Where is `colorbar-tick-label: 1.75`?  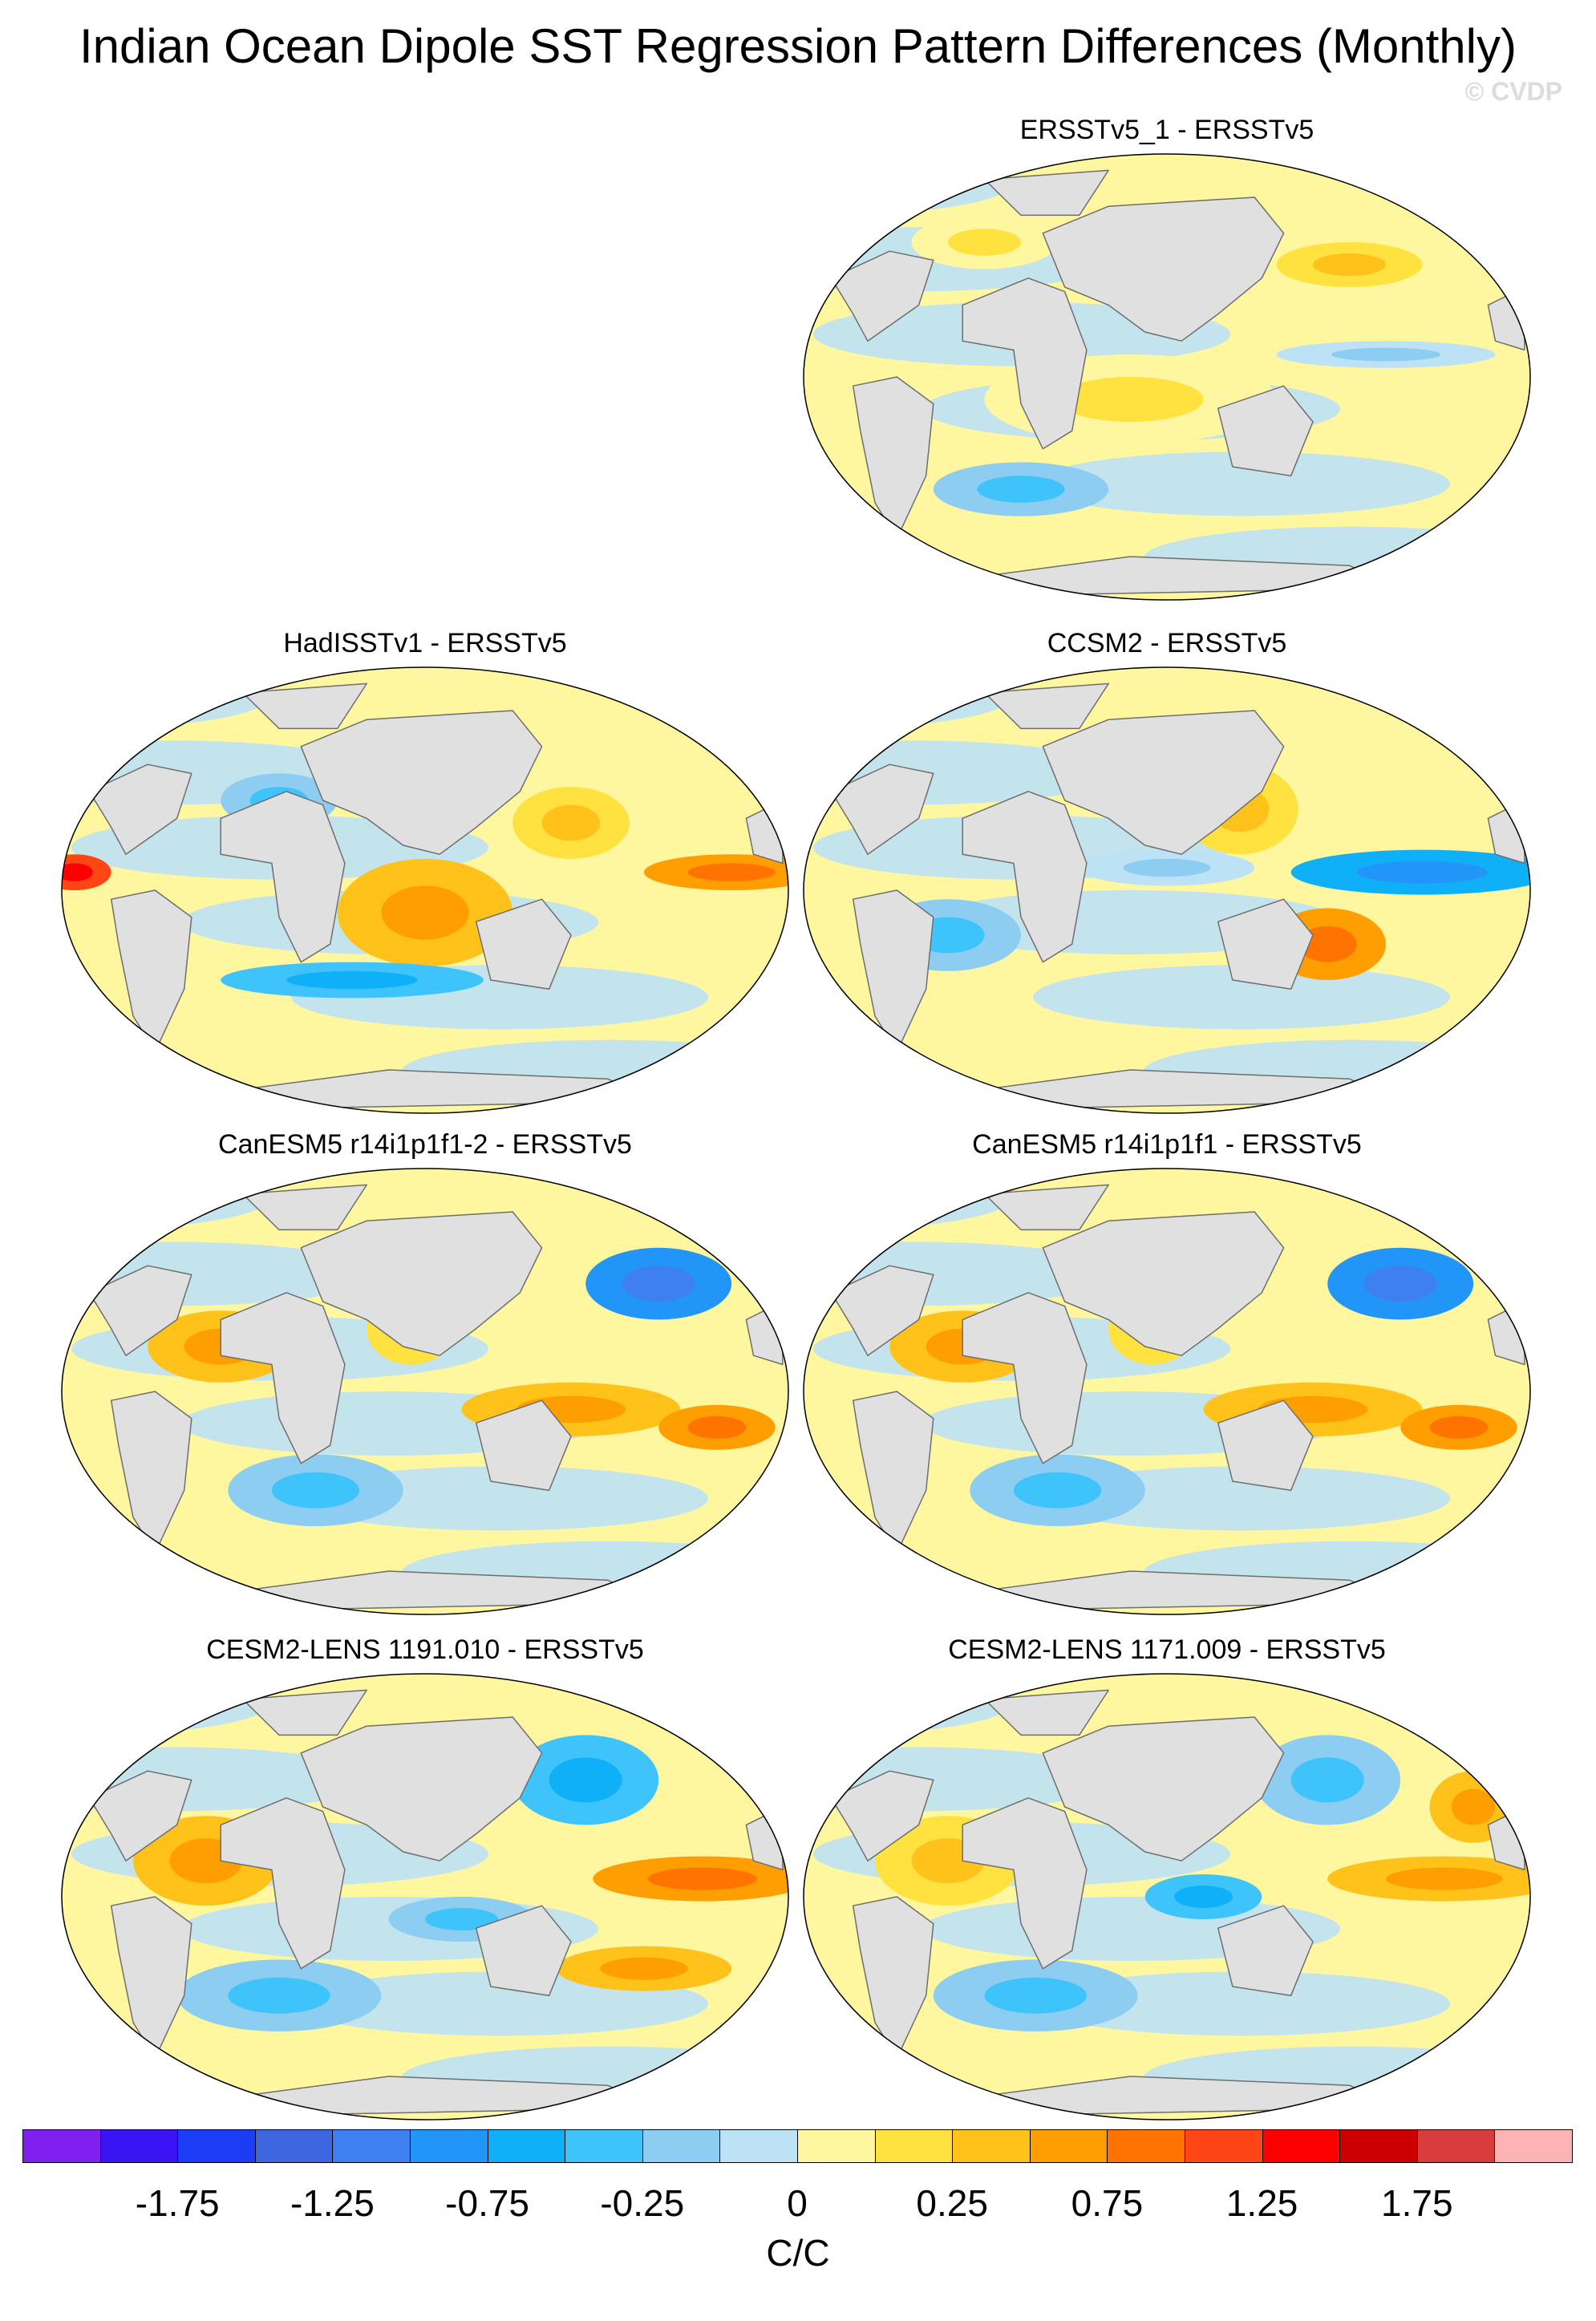 colorbar-tick-label: 1.75 is located at coordinates (1417, 2203).